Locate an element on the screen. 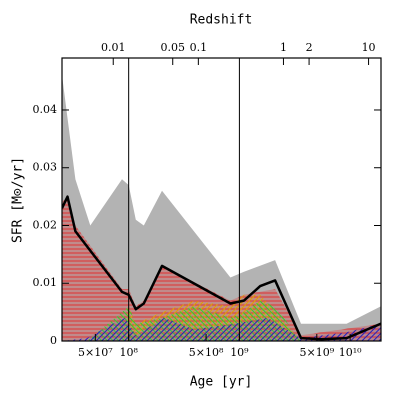 Image resolution: width=402 pixels, height=402 pixels. sfr-area is located at coordinates (221, 329).